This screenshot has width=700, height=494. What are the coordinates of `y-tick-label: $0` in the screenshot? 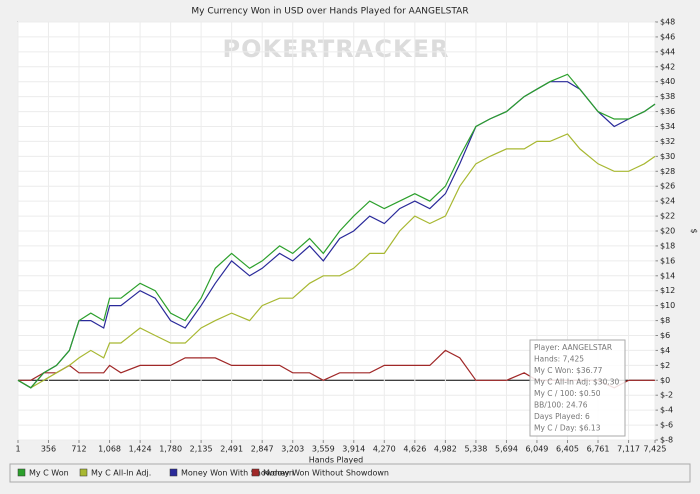 It's located at (665, 380).